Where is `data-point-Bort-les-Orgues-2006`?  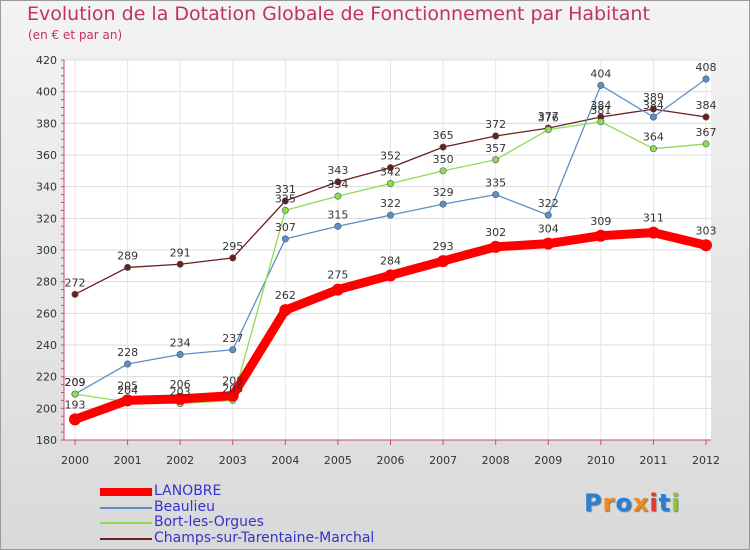
data-point-Bort-les-Orgues-2006 is located at coordinates (390, 184).